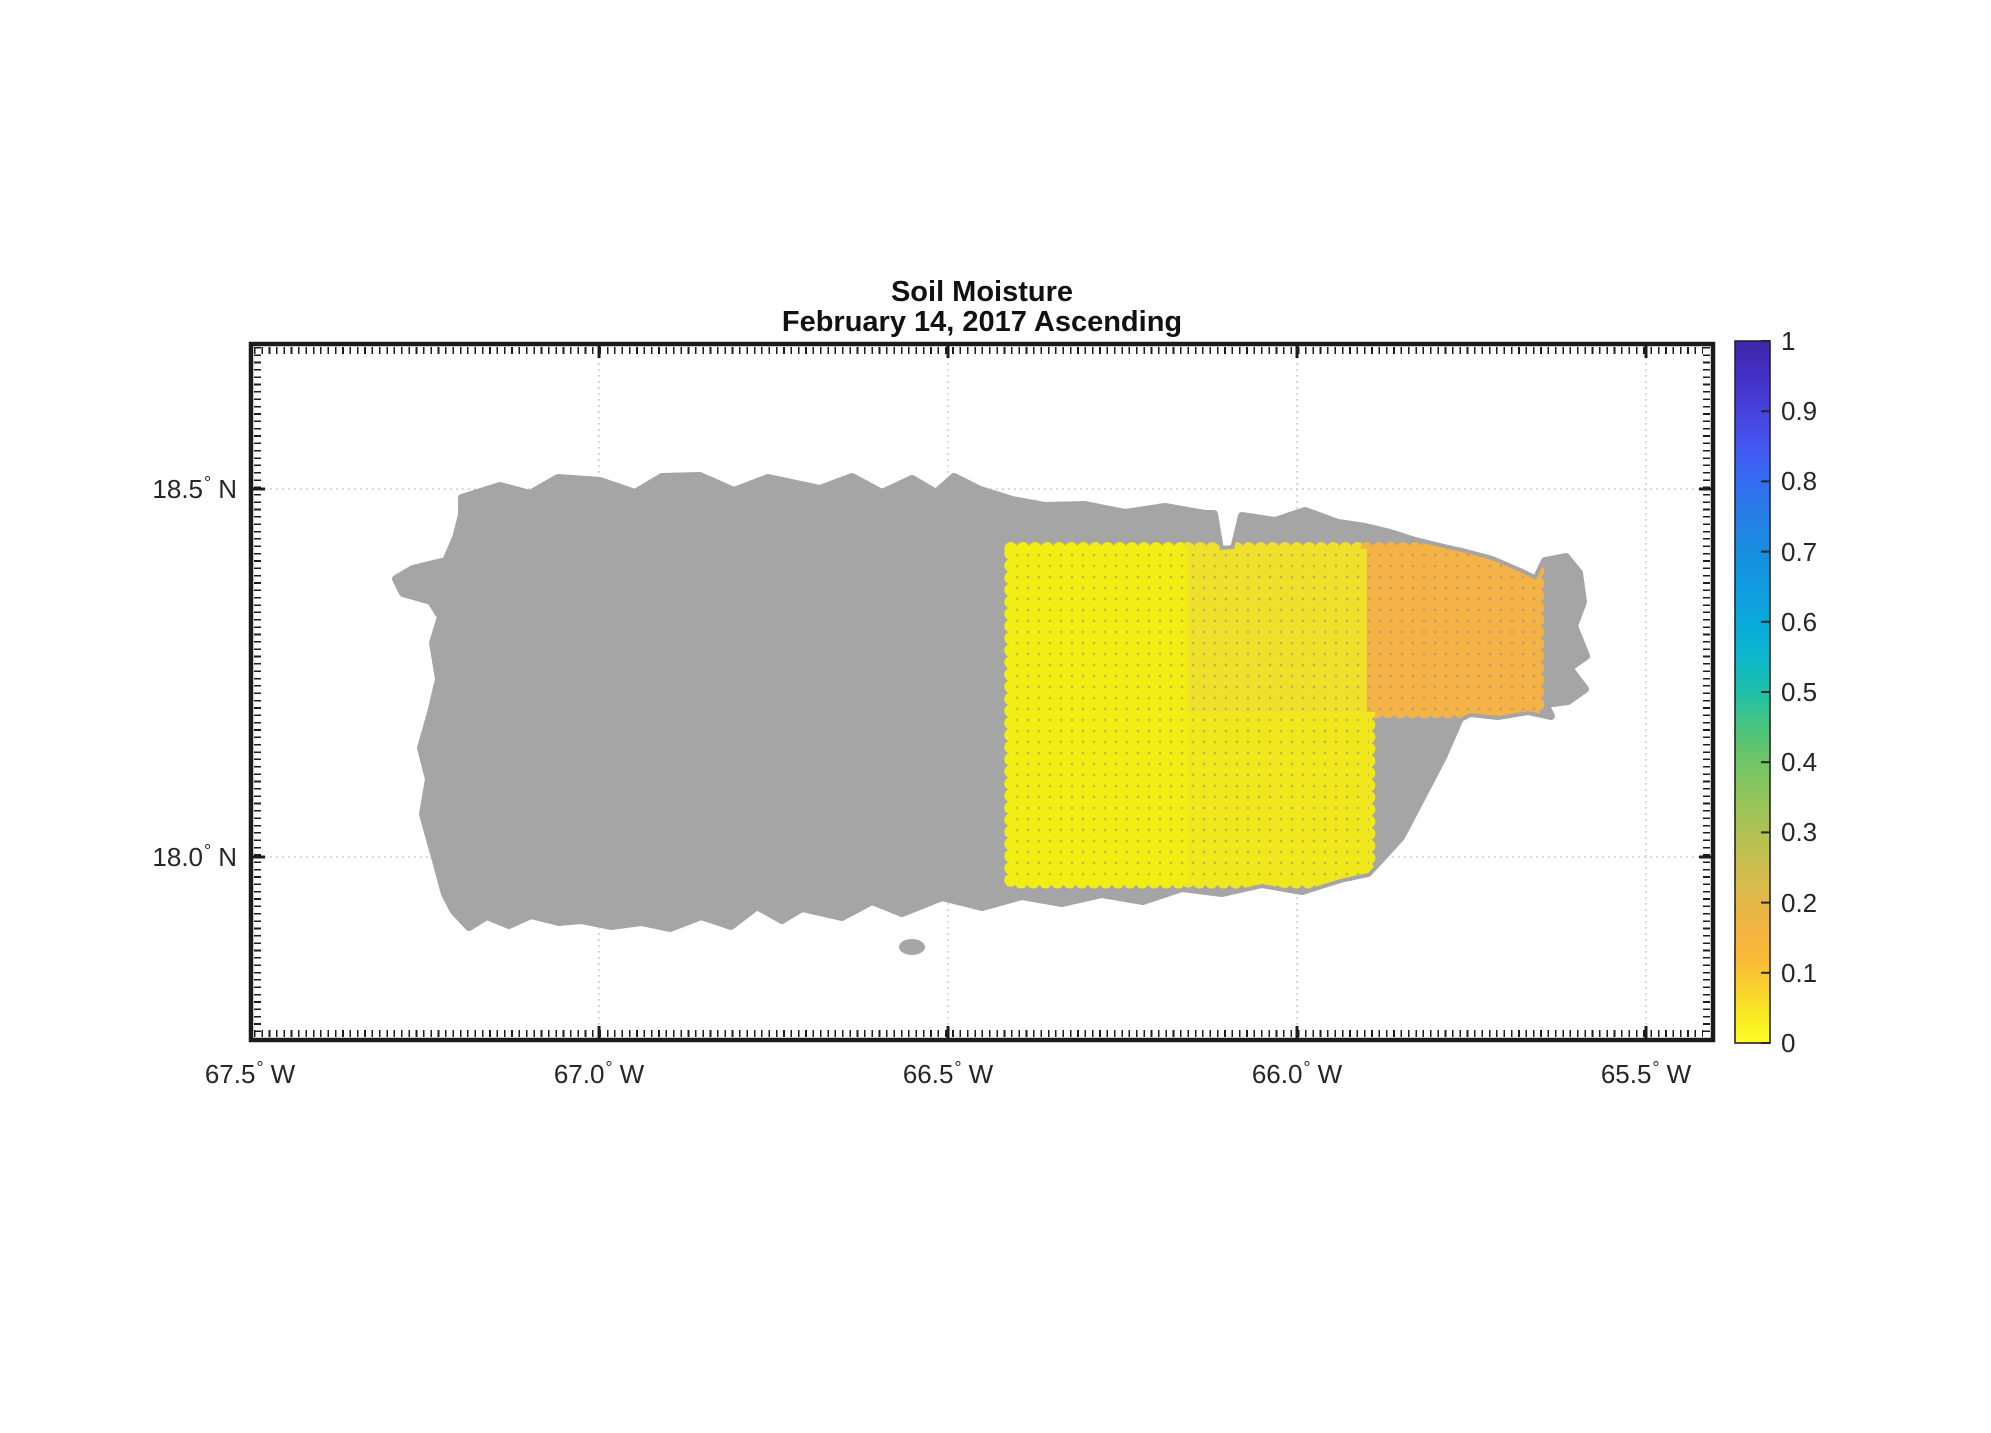 The image size is (1991, 1433). Describe the element at coordinates (1278, 797) in the screenshot. I see `cell-dot-texture-south-central-cell` at that location.